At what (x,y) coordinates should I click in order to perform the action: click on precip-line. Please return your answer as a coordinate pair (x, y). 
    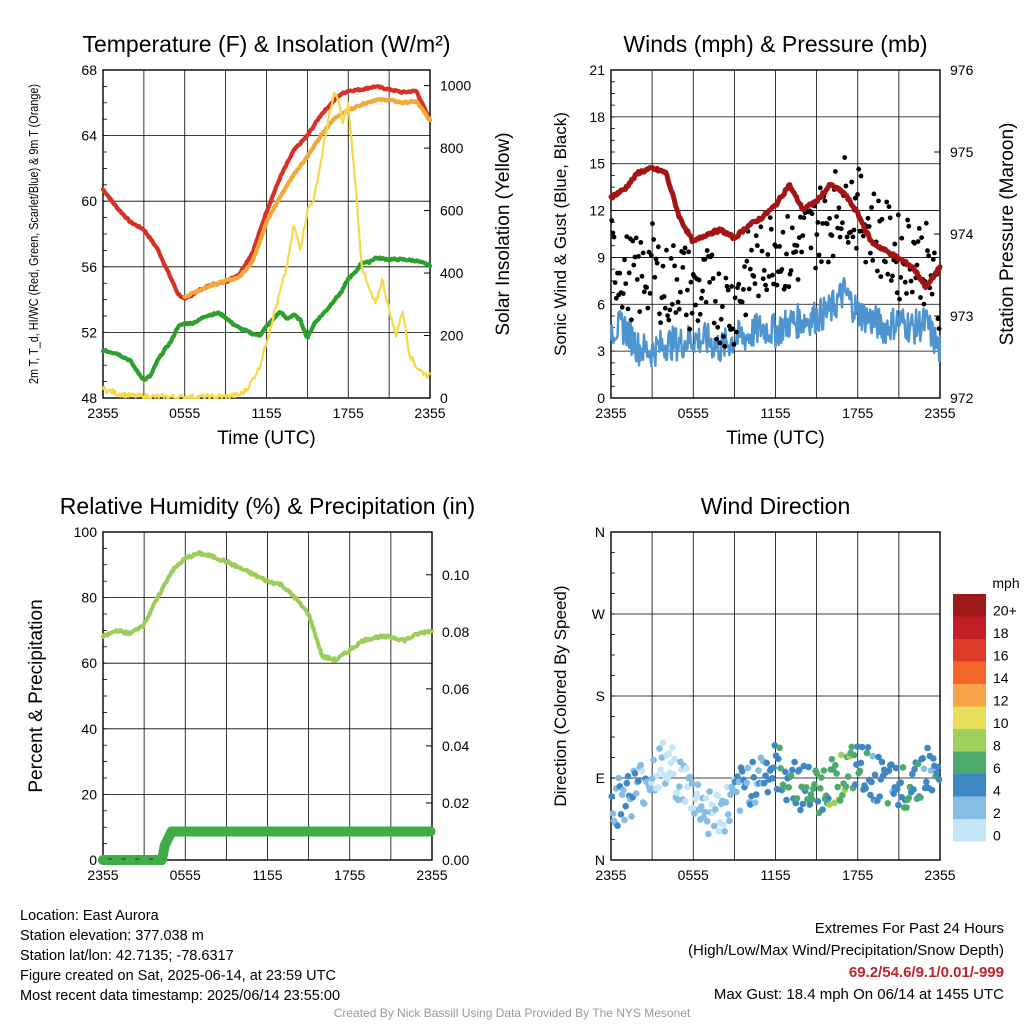
    Looking at the image, I should click on (267, 845).